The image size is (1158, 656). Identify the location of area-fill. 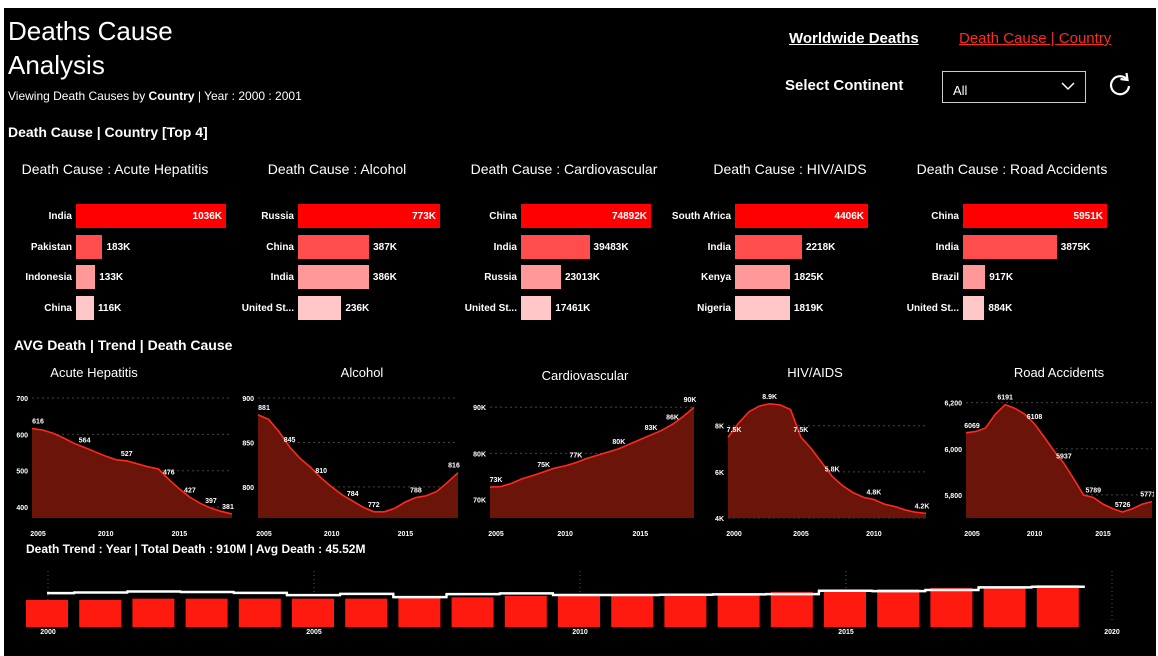
(358, 466).